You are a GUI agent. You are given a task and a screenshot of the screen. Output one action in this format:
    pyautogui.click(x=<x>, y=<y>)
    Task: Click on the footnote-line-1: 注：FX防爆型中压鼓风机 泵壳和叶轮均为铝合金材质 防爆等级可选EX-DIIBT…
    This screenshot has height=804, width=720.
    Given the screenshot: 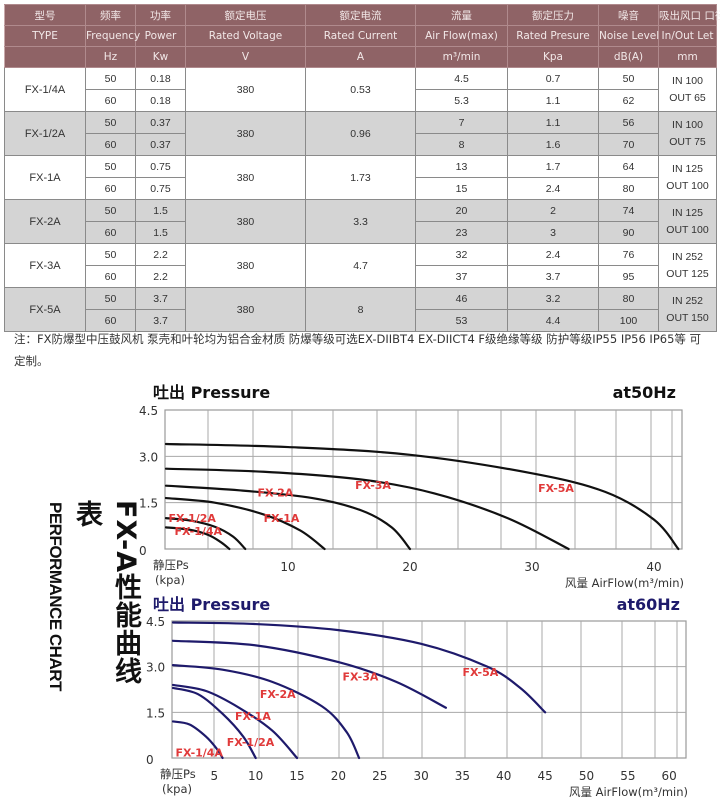 What is the action you would take?
    pyautogui.click(x=358, y=339)
    